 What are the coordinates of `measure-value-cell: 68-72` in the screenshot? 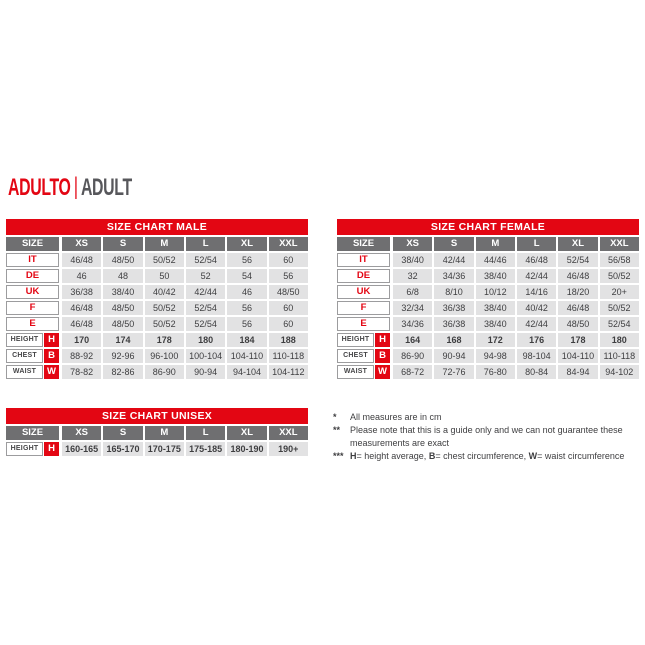 It's located at (413, 372).